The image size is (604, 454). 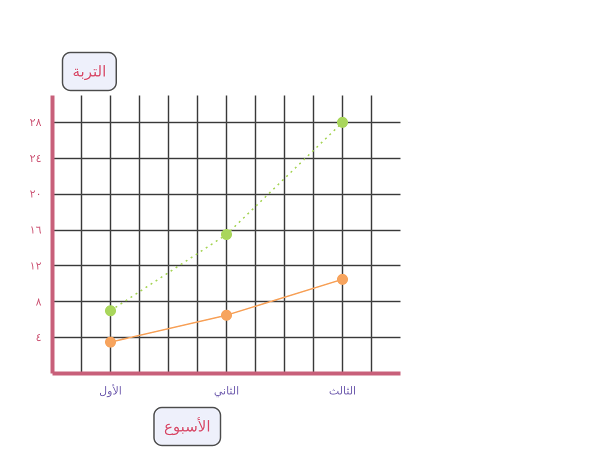 What do you see at coordinates (36, 122) in the screenshot?
I see `y-tick-label: ٢٨` at bounding box center [36, 122].